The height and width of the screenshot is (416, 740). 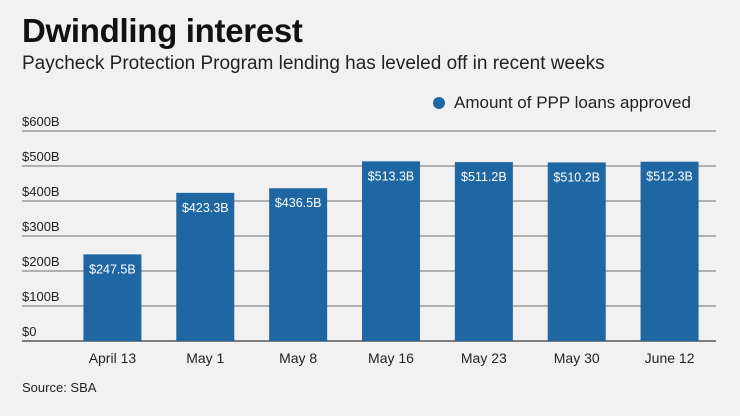 I want to click on data-label: $510.2B, so click(x=576, y=177).